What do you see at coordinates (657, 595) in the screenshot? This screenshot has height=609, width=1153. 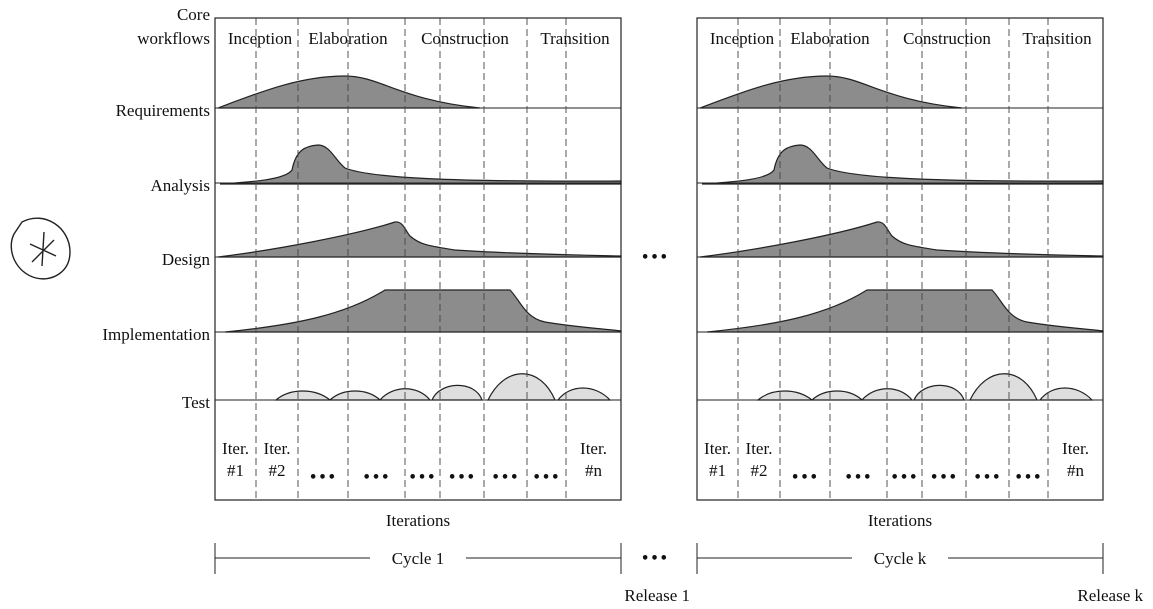 I see `release-label: Release 1` at bounding box center [657, 595].